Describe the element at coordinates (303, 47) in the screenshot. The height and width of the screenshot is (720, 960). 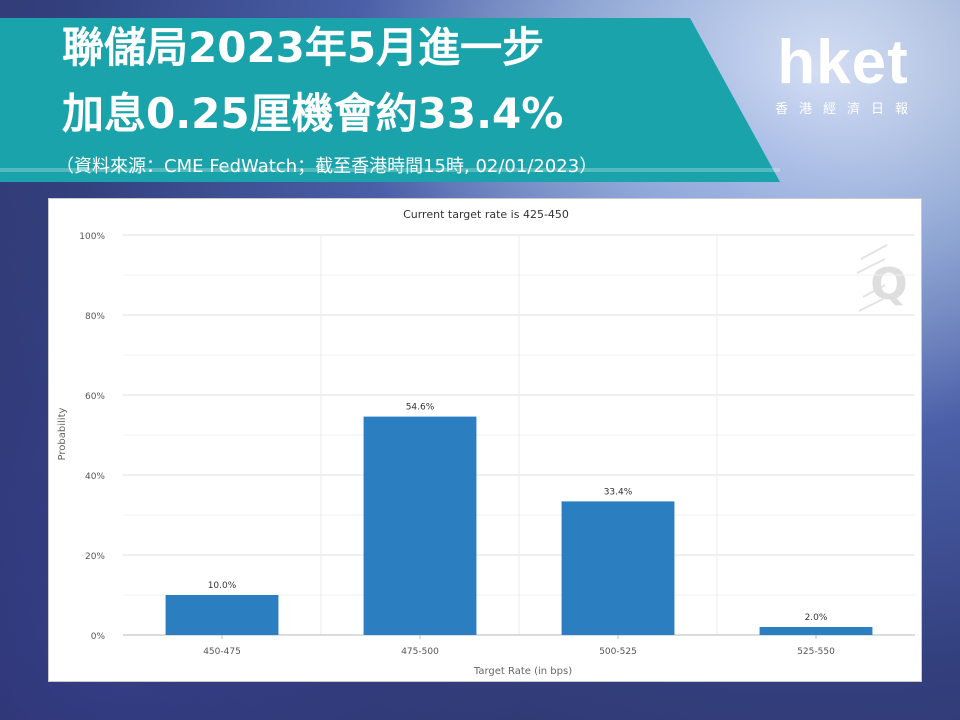
I see `headline-line-1: 聯儲局2023年5月進一步` at that location.